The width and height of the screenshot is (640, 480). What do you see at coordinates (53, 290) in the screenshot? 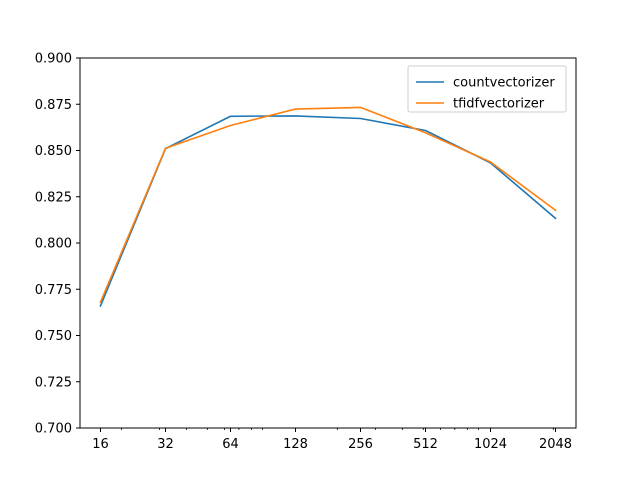
I see `y-tick-label: 0.775` at bounding box center [53, 290].